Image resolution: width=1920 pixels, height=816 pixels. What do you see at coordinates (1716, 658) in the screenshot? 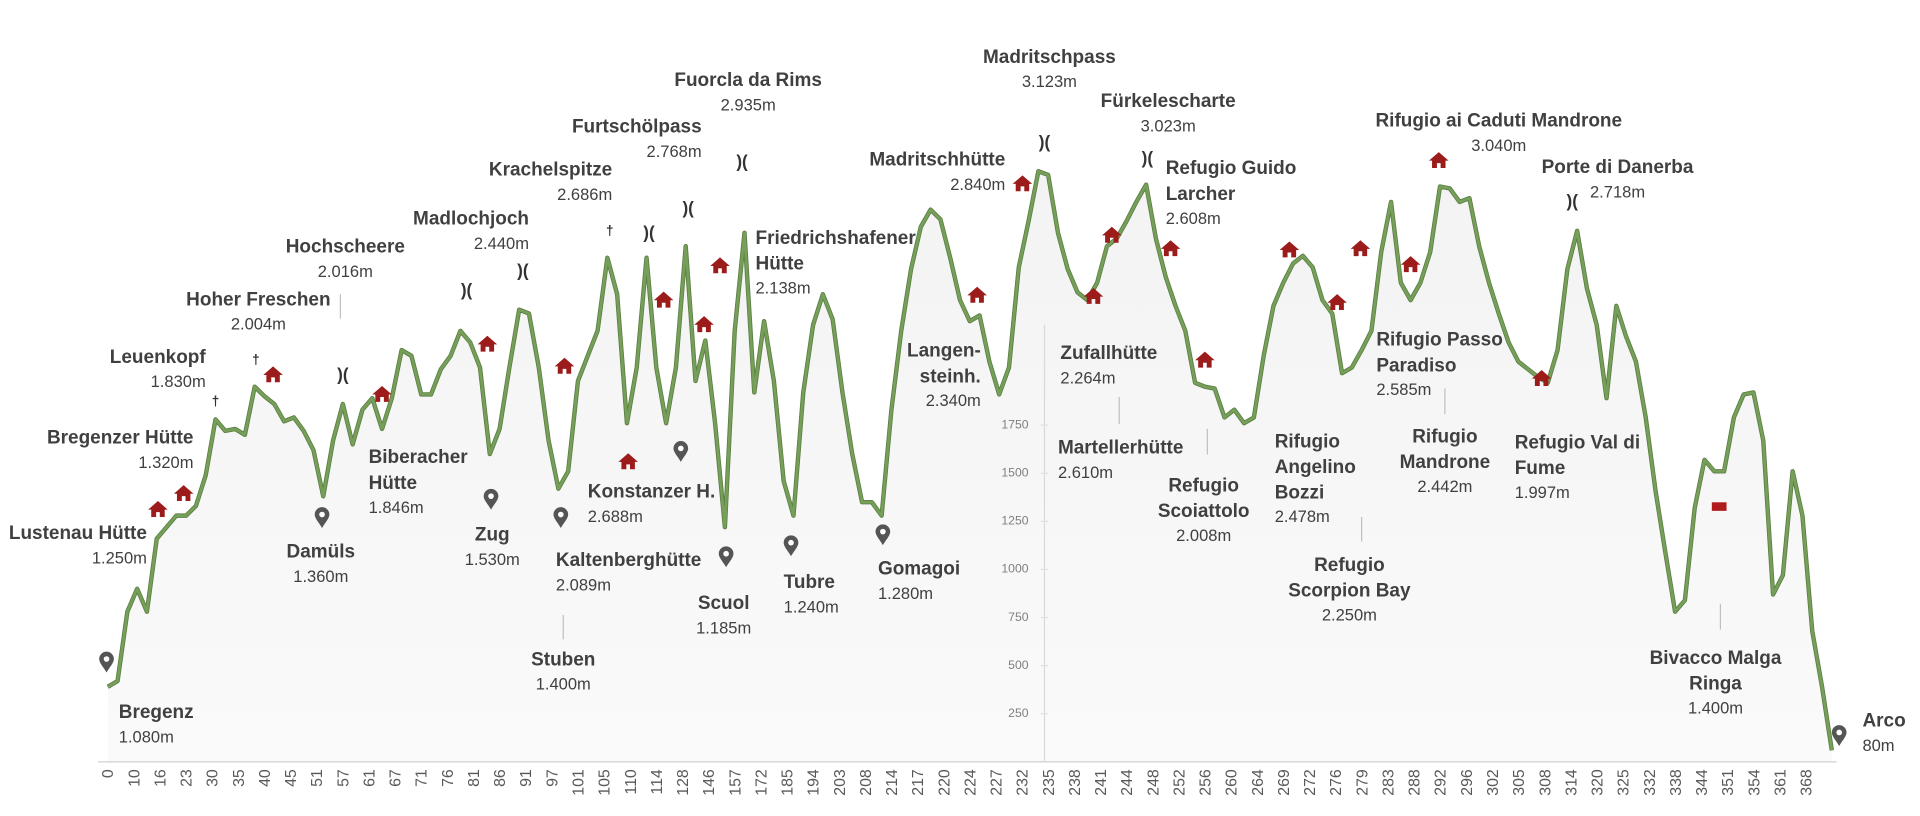
I see `place-name: Bivacco Malga` at bounding box center [1716, 658].